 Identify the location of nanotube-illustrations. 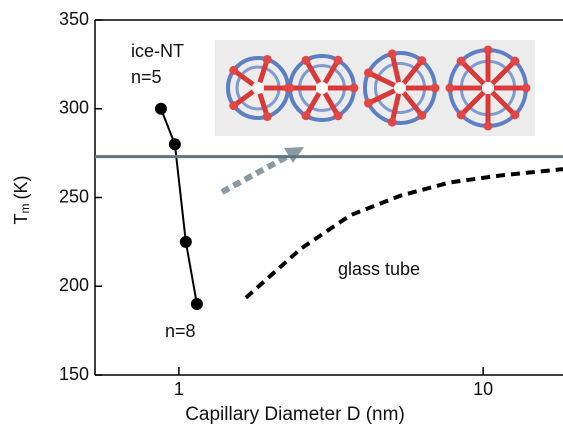
(375, 88).